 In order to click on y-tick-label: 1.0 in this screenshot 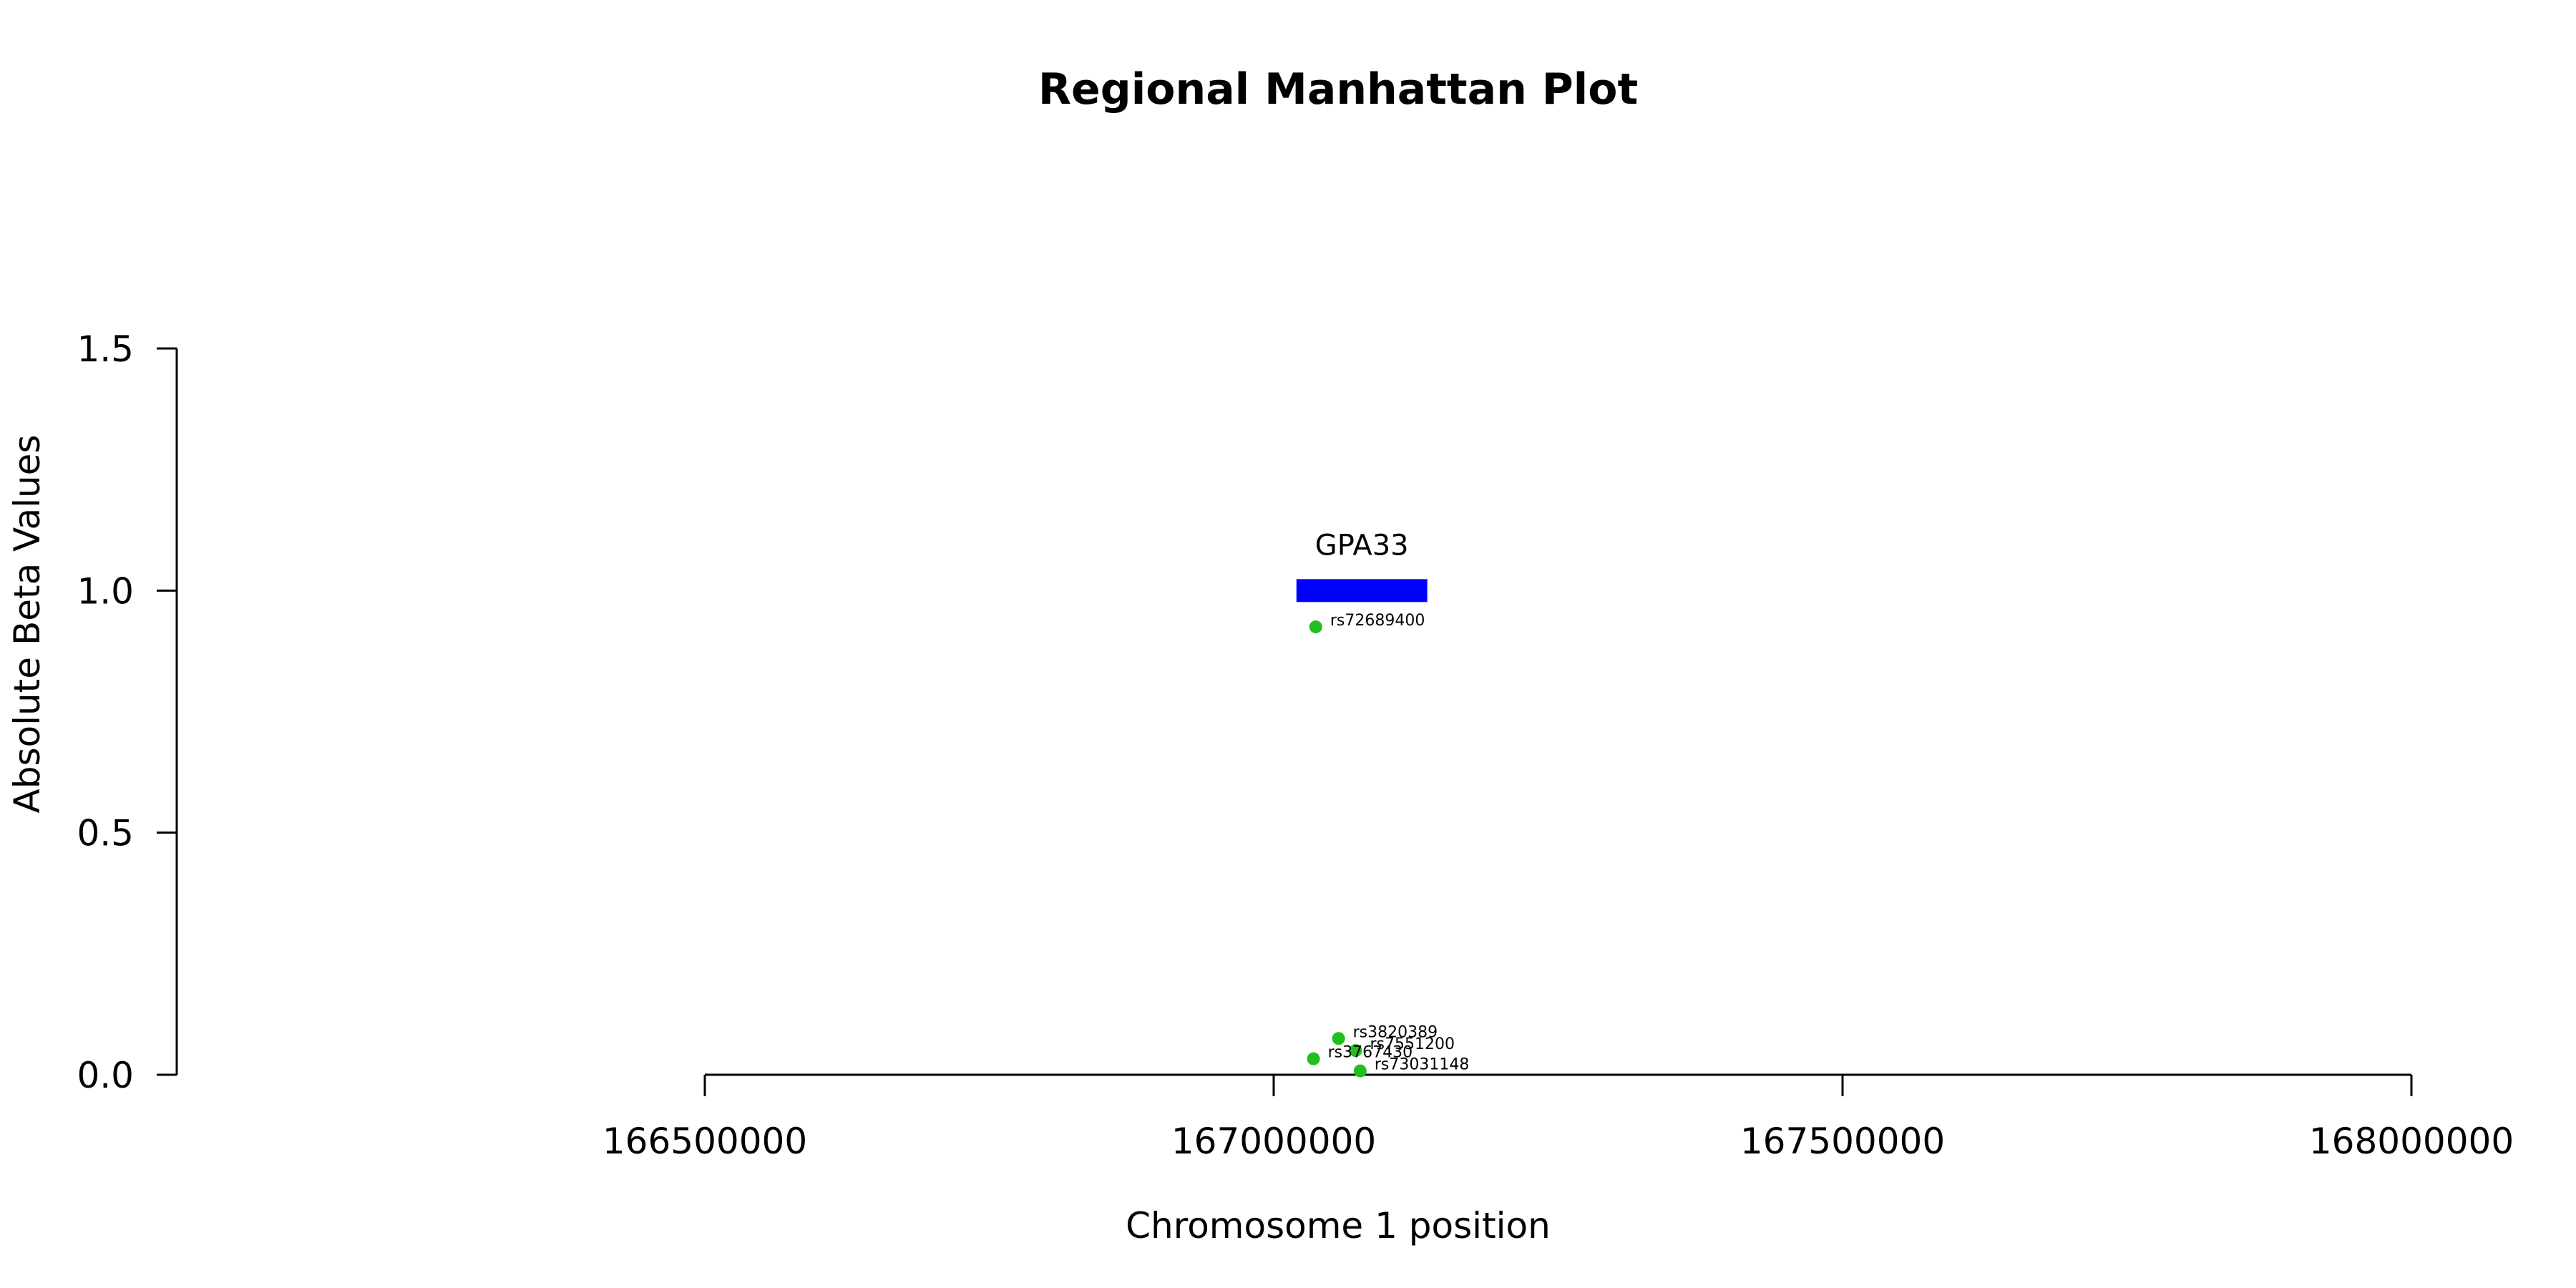, I will do `click(105, 591)`.